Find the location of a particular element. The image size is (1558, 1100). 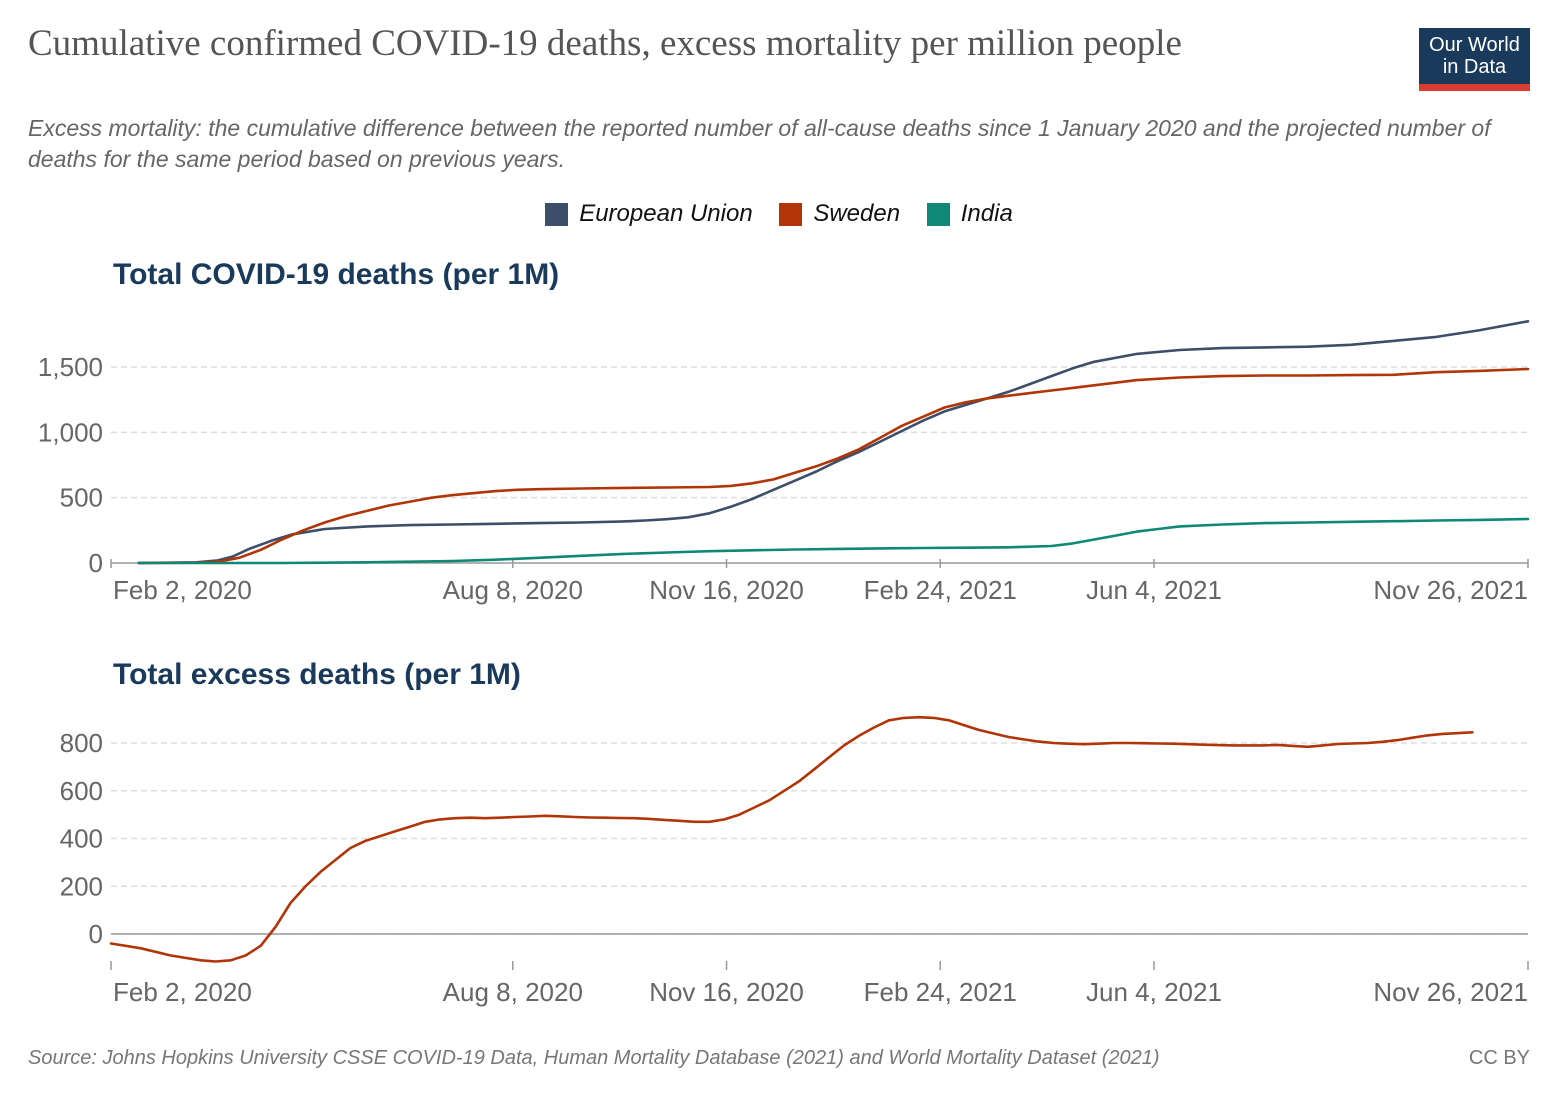

legend-label: India is located at coordinates (986, 213).